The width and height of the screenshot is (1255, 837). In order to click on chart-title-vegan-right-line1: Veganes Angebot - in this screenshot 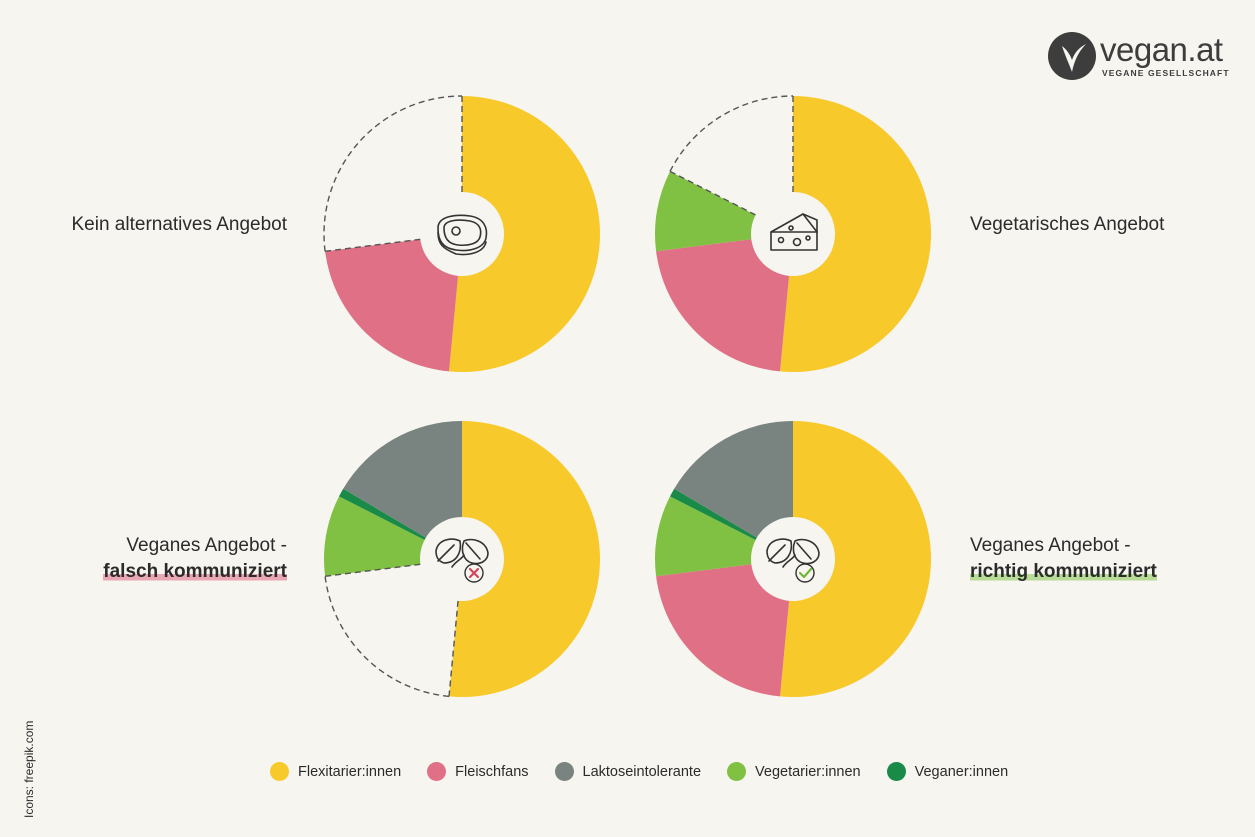, I will do `click(1050, 545)`.